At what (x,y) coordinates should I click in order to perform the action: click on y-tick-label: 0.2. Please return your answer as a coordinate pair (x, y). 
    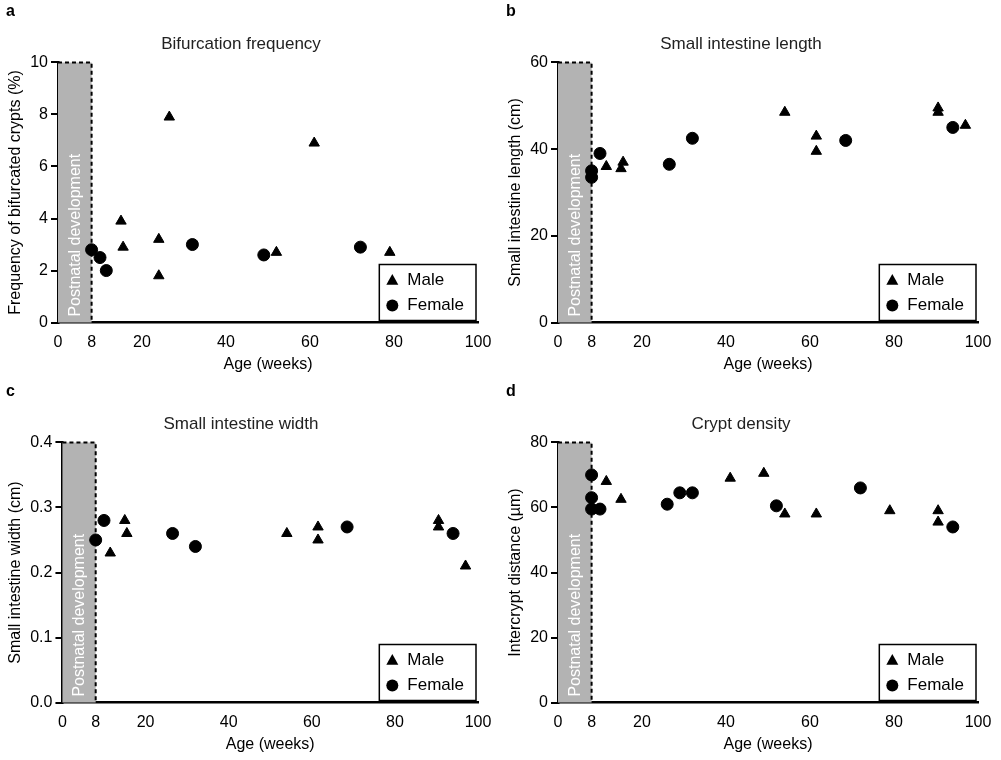
    Looking at the image, I should click on (41, 571).